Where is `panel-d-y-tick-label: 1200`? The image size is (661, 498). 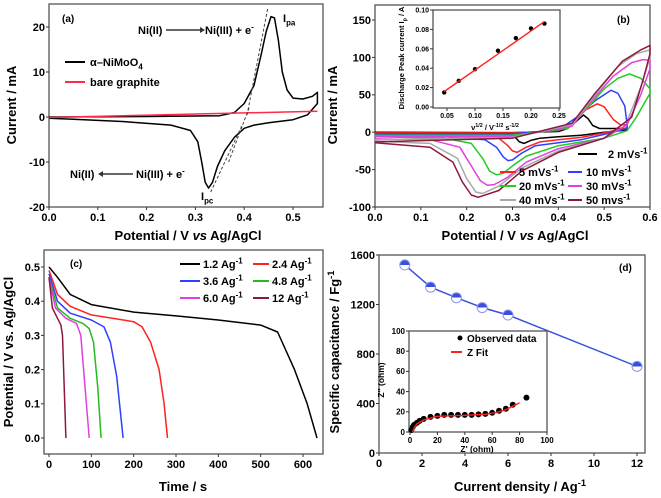
panel-d-y-tick-label: 1200 is located at coordinates (363, 305).